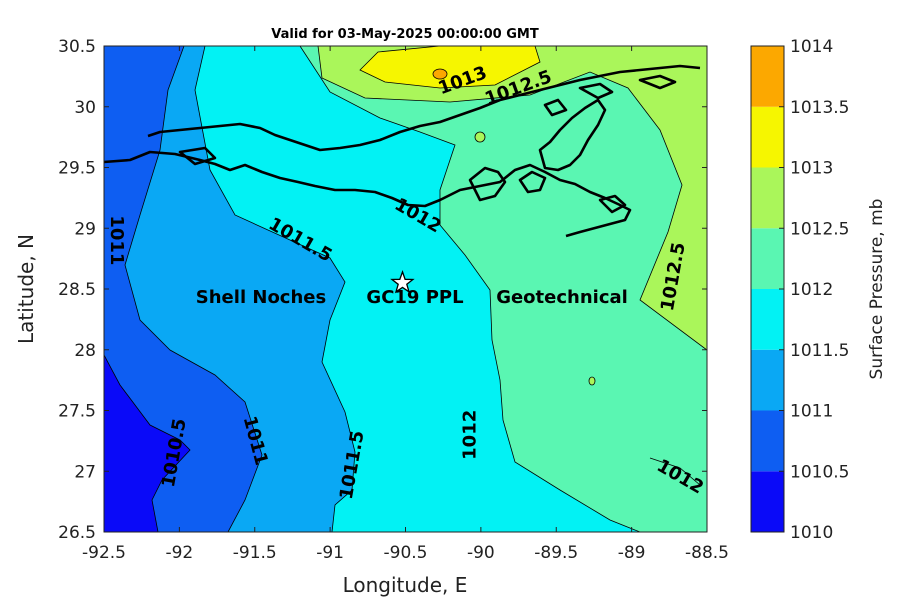  Describe the element at coordinates (811, 533) in the screenshot. I see `colorbar-tick-label: 1010` at that location.